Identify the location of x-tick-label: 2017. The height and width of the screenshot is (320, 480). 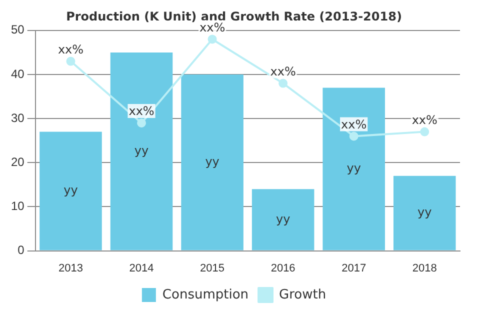
(354, 268).